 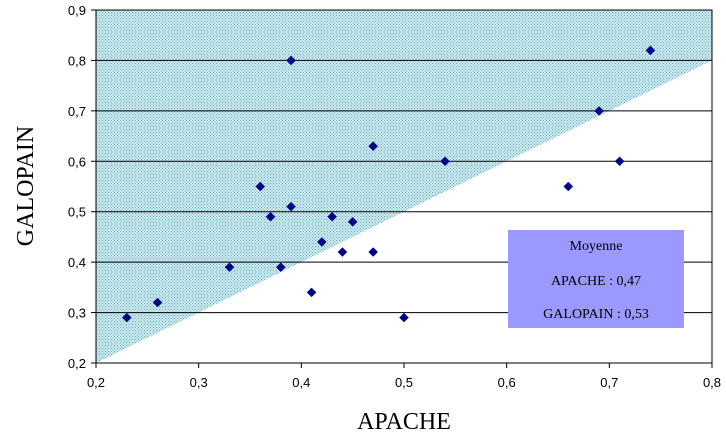 I want to click on y-tick-label: 0,6, so click(x=77, y=161).